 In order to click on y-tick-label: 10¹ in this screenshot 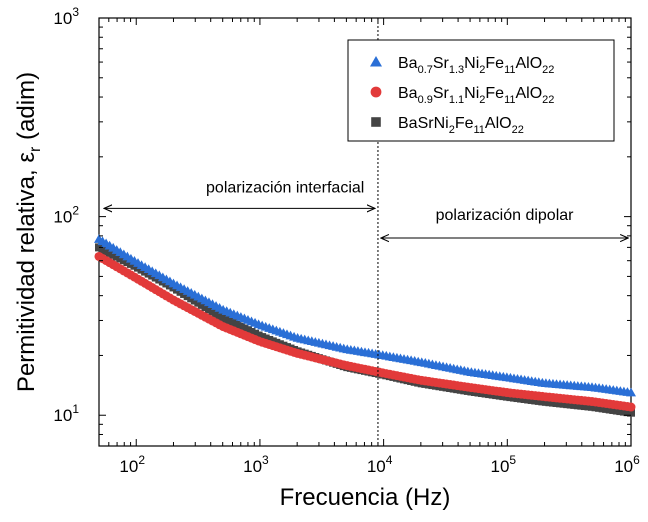, I will do `click(66, 413)`.